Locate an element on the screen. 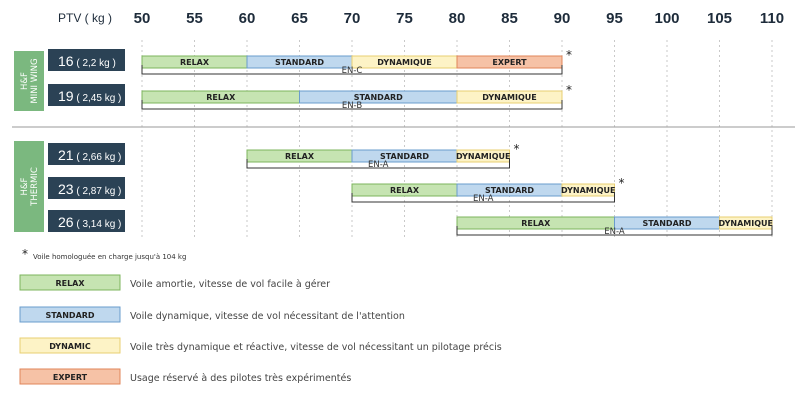 The width and height of the screenshot is (800, 400). size-weight: ( 3,14 kg ) is located at coordinates (98, 224).